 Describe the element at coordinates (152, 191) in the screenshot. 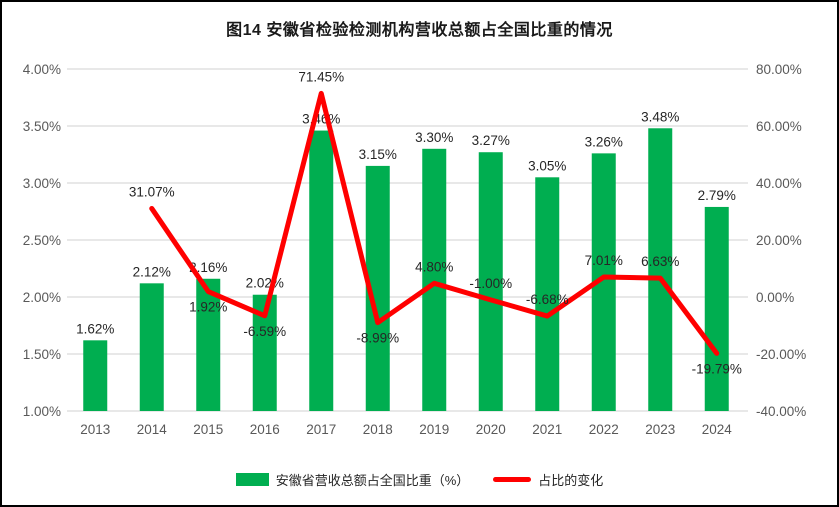

I see `line-label-2014: 31.07%` at that location.